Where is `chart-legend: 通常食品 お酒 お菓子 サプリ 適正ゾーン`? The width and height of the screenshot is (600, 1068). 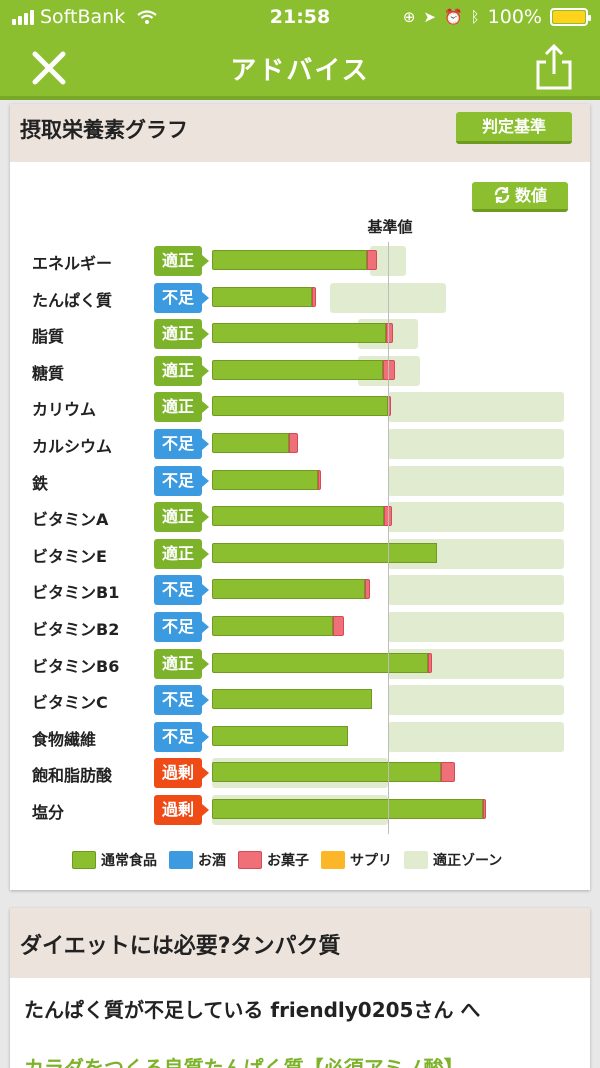 chart-legend: 通常食品 お酒 お菓子 サプリ 適正ゾーン is located at coordinates (287, 860).